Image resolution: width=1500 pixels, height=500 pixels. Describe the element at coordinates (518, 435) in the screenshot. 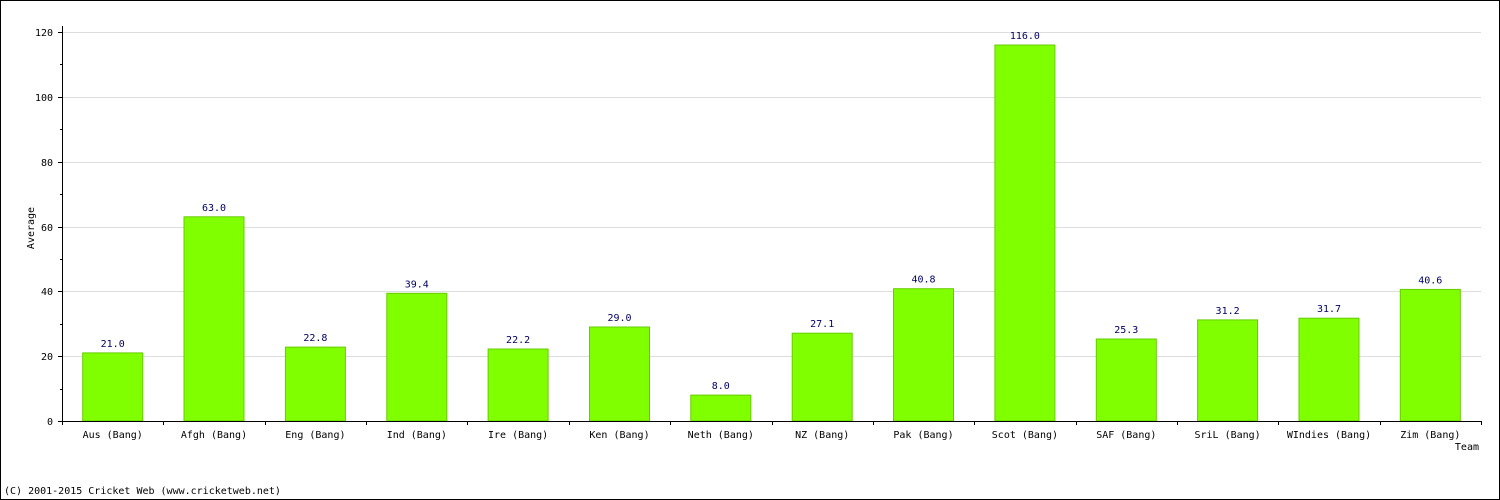

I see `x-tick-label: Ire (Bang)` at that location.